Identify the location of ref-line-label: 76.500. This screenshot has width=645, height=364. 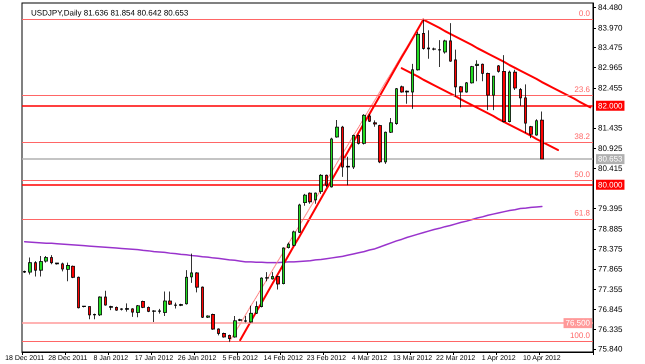
(578, 323).